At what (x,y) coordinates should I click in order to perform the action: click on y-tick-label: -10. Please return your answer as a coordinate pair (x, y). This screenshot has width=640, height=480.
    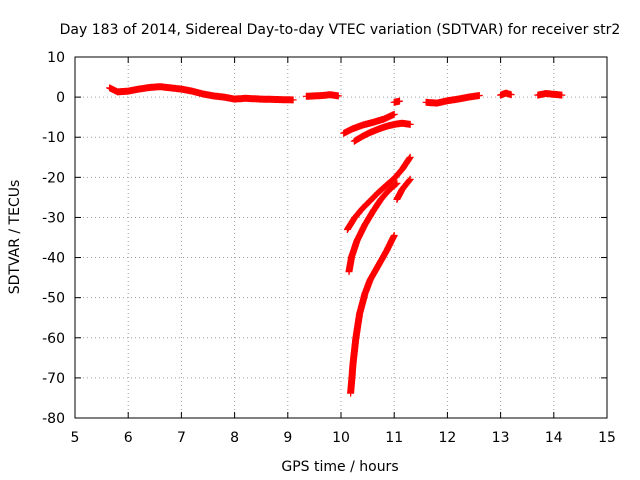
    Looking at the image, I should click on (53, 138).